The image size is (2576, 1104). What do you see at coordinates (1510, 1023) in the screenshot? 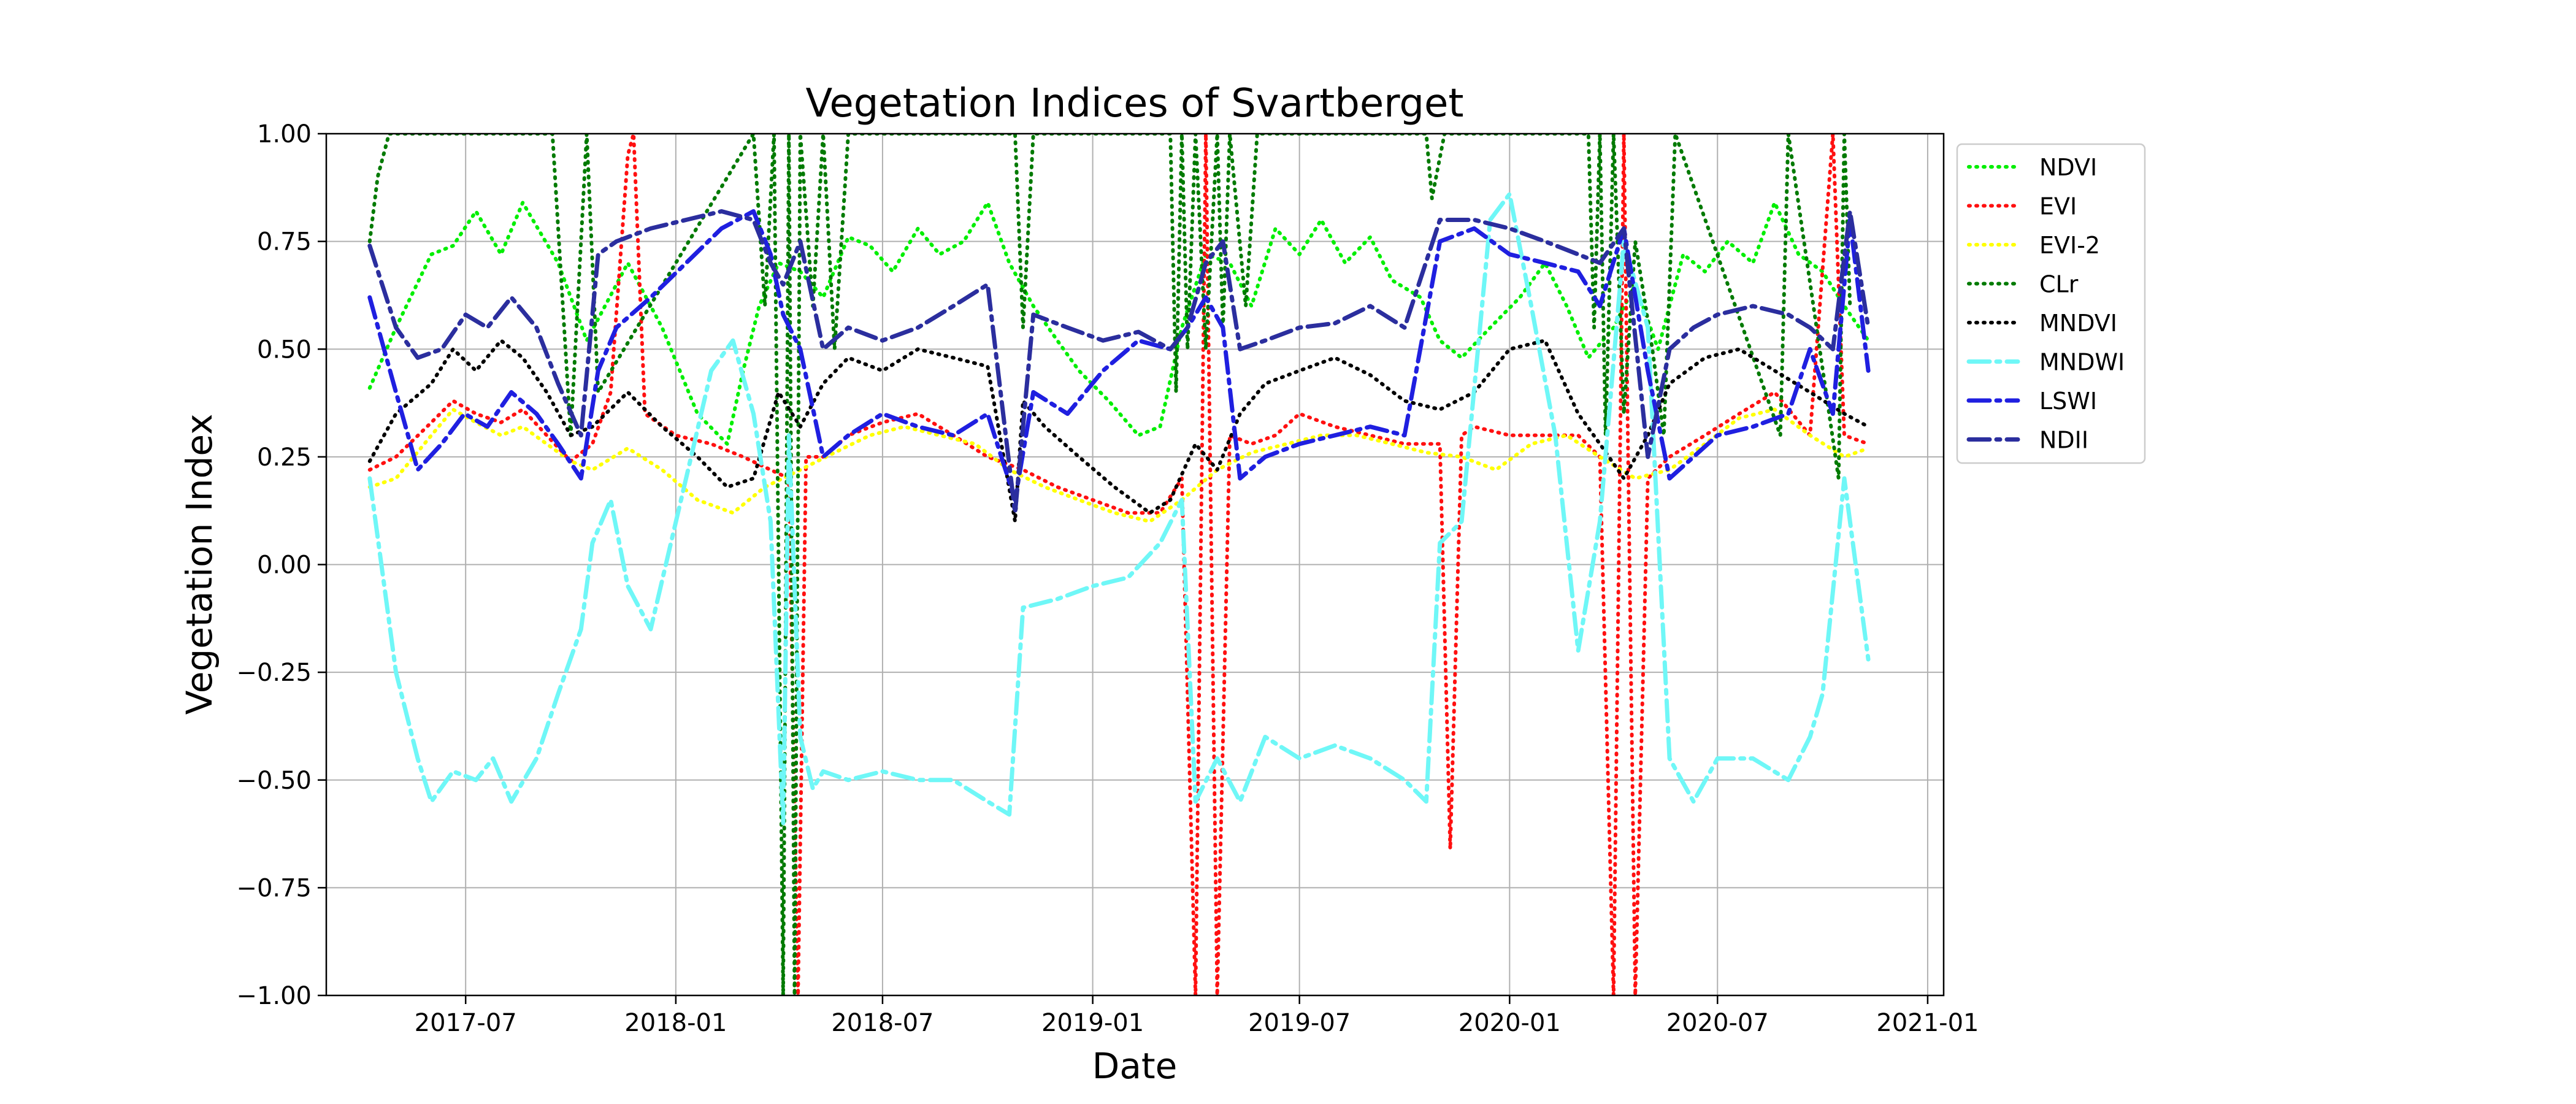
I see `x-tick-label: 2020-01` at bounding box center [1510, 1023].